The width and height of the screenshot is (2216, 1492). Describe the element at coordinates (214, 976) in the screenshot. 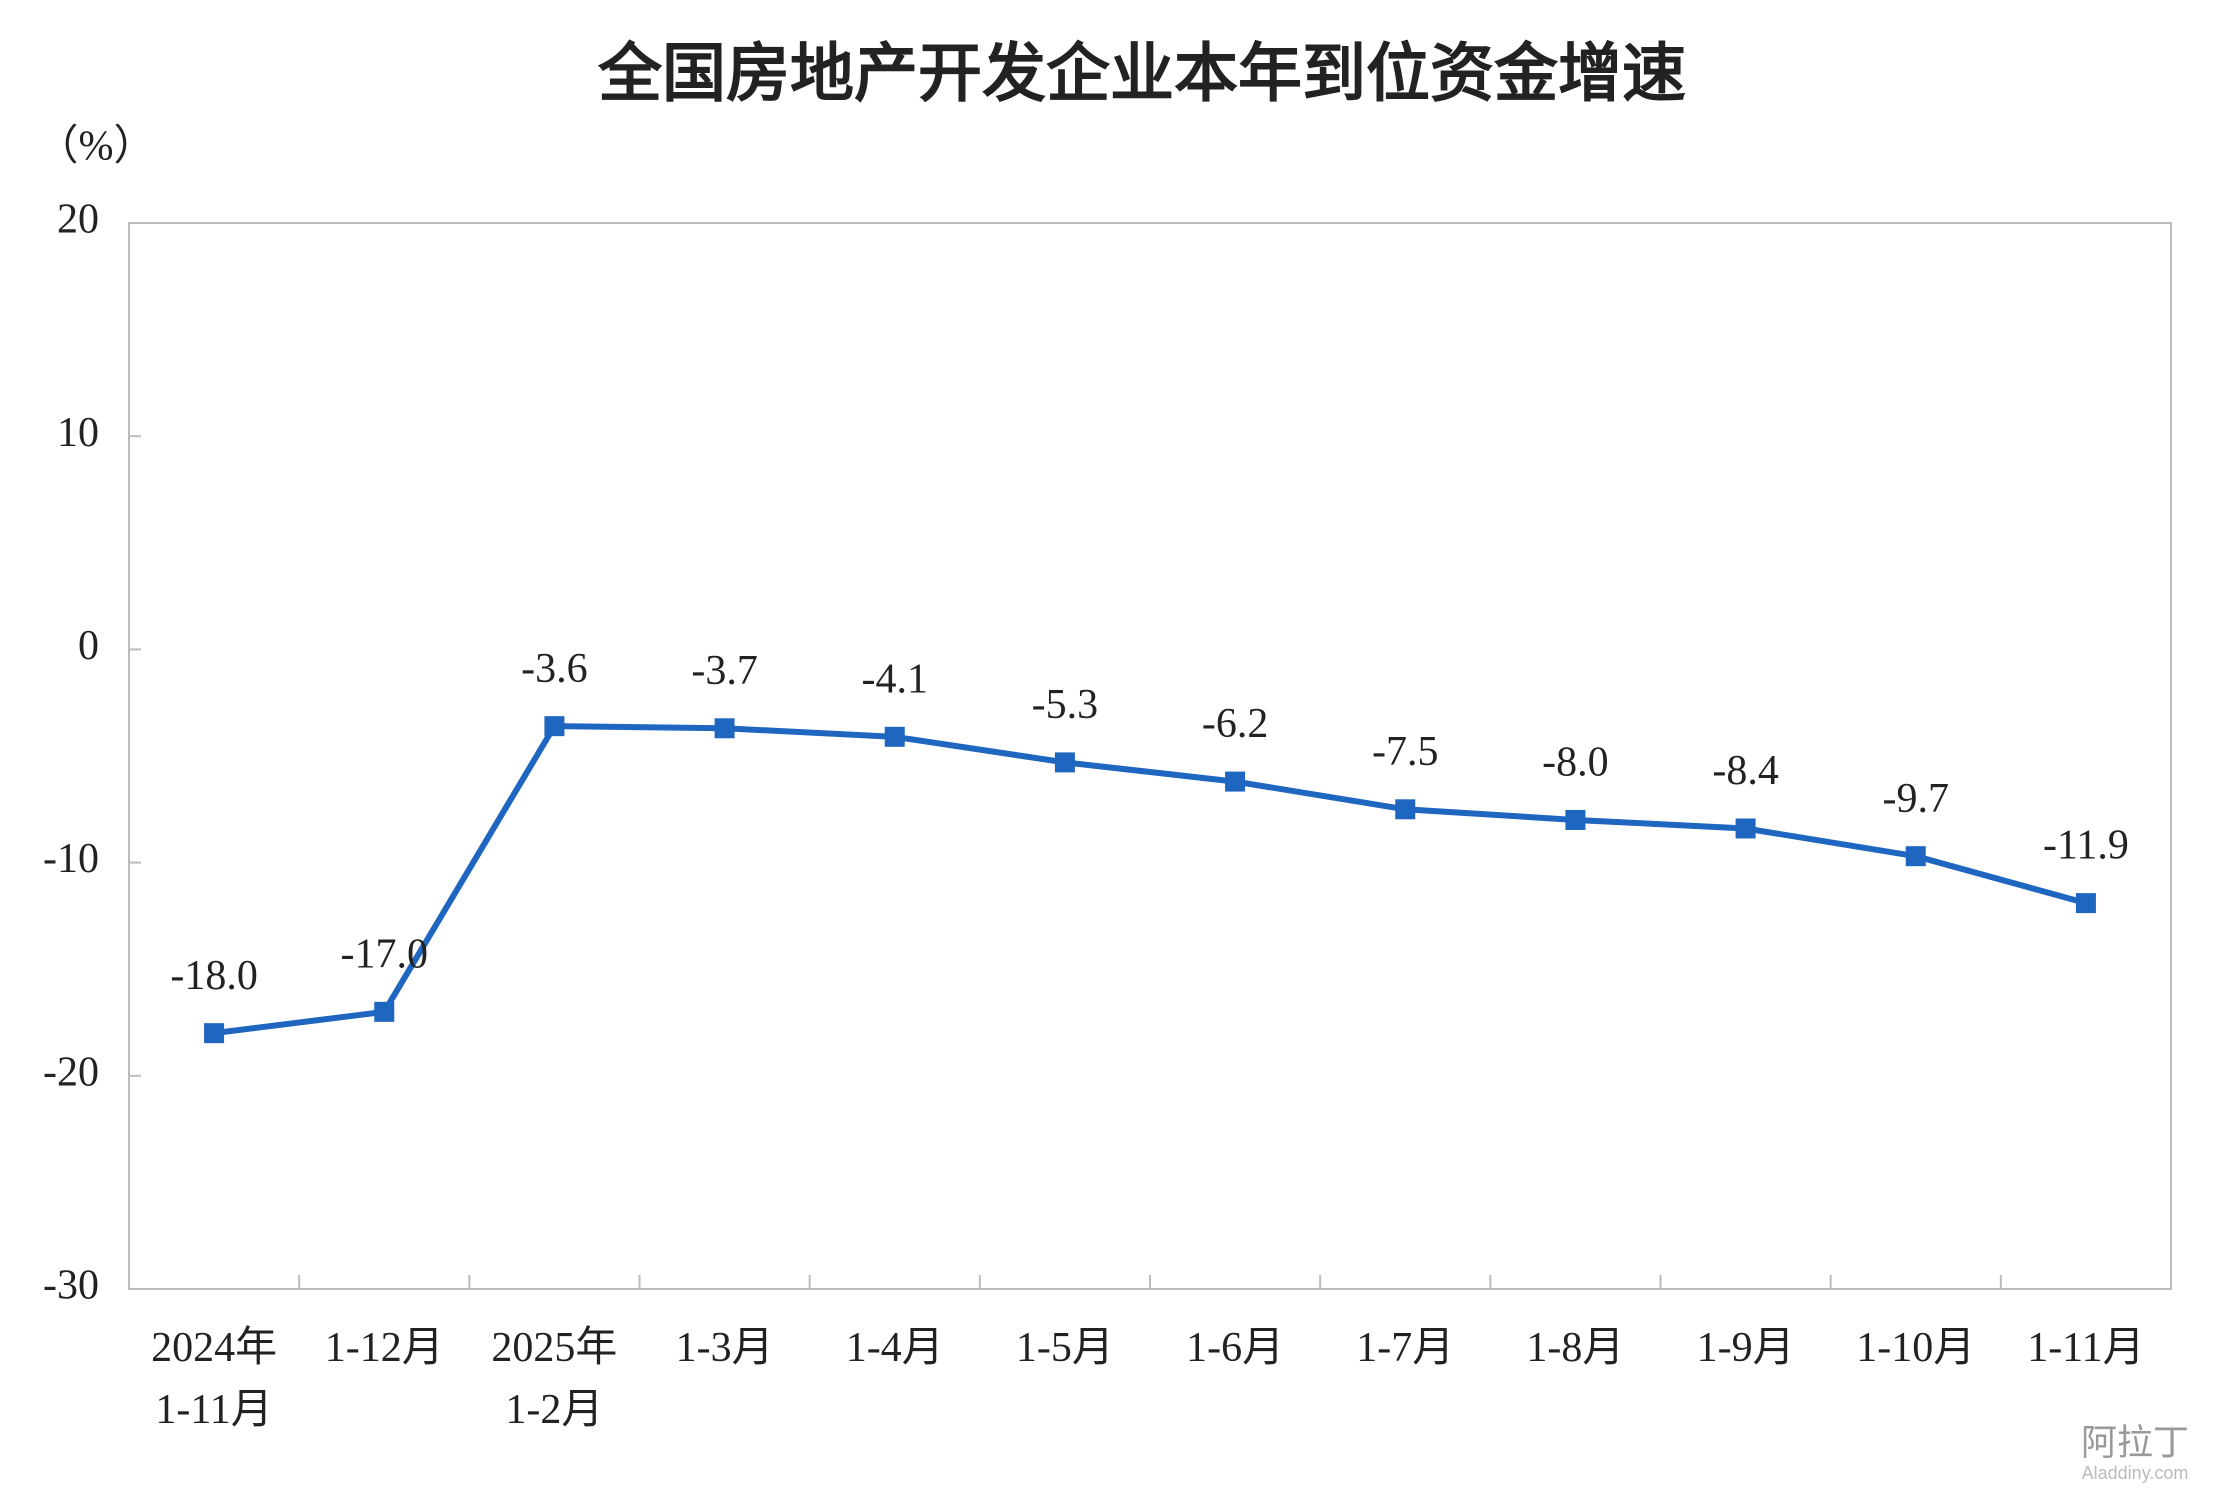

I see `data-label: -18.0` at that location.